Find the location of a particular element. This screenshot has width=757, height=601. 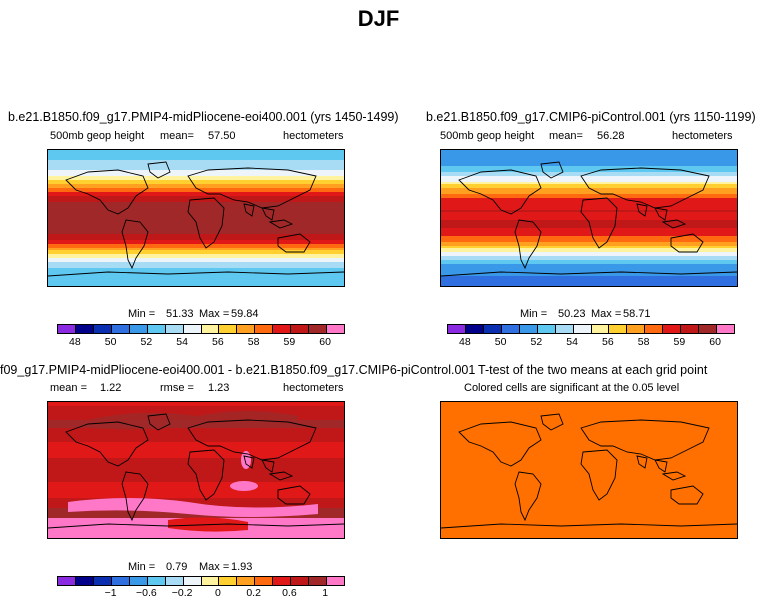

test-case-colorbar is located at coordinates (201, 329).